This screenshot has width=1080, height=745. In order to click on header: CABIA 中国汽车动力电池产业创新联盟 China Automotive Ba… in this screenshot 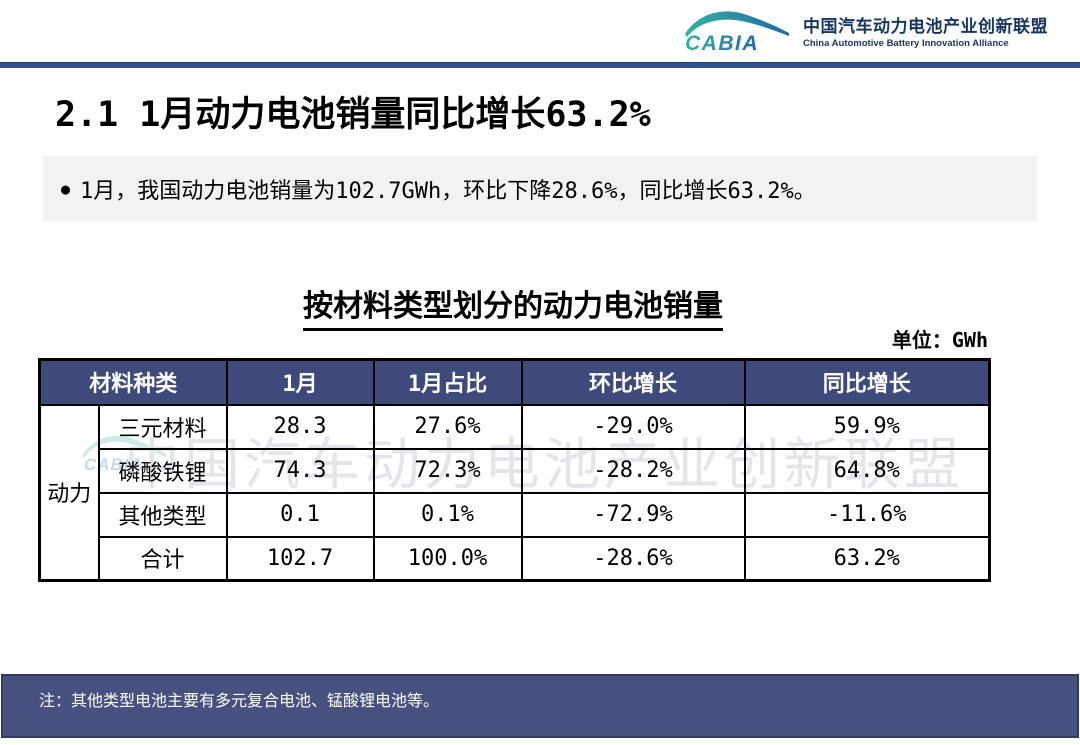, I will do `click(540, 31)`.